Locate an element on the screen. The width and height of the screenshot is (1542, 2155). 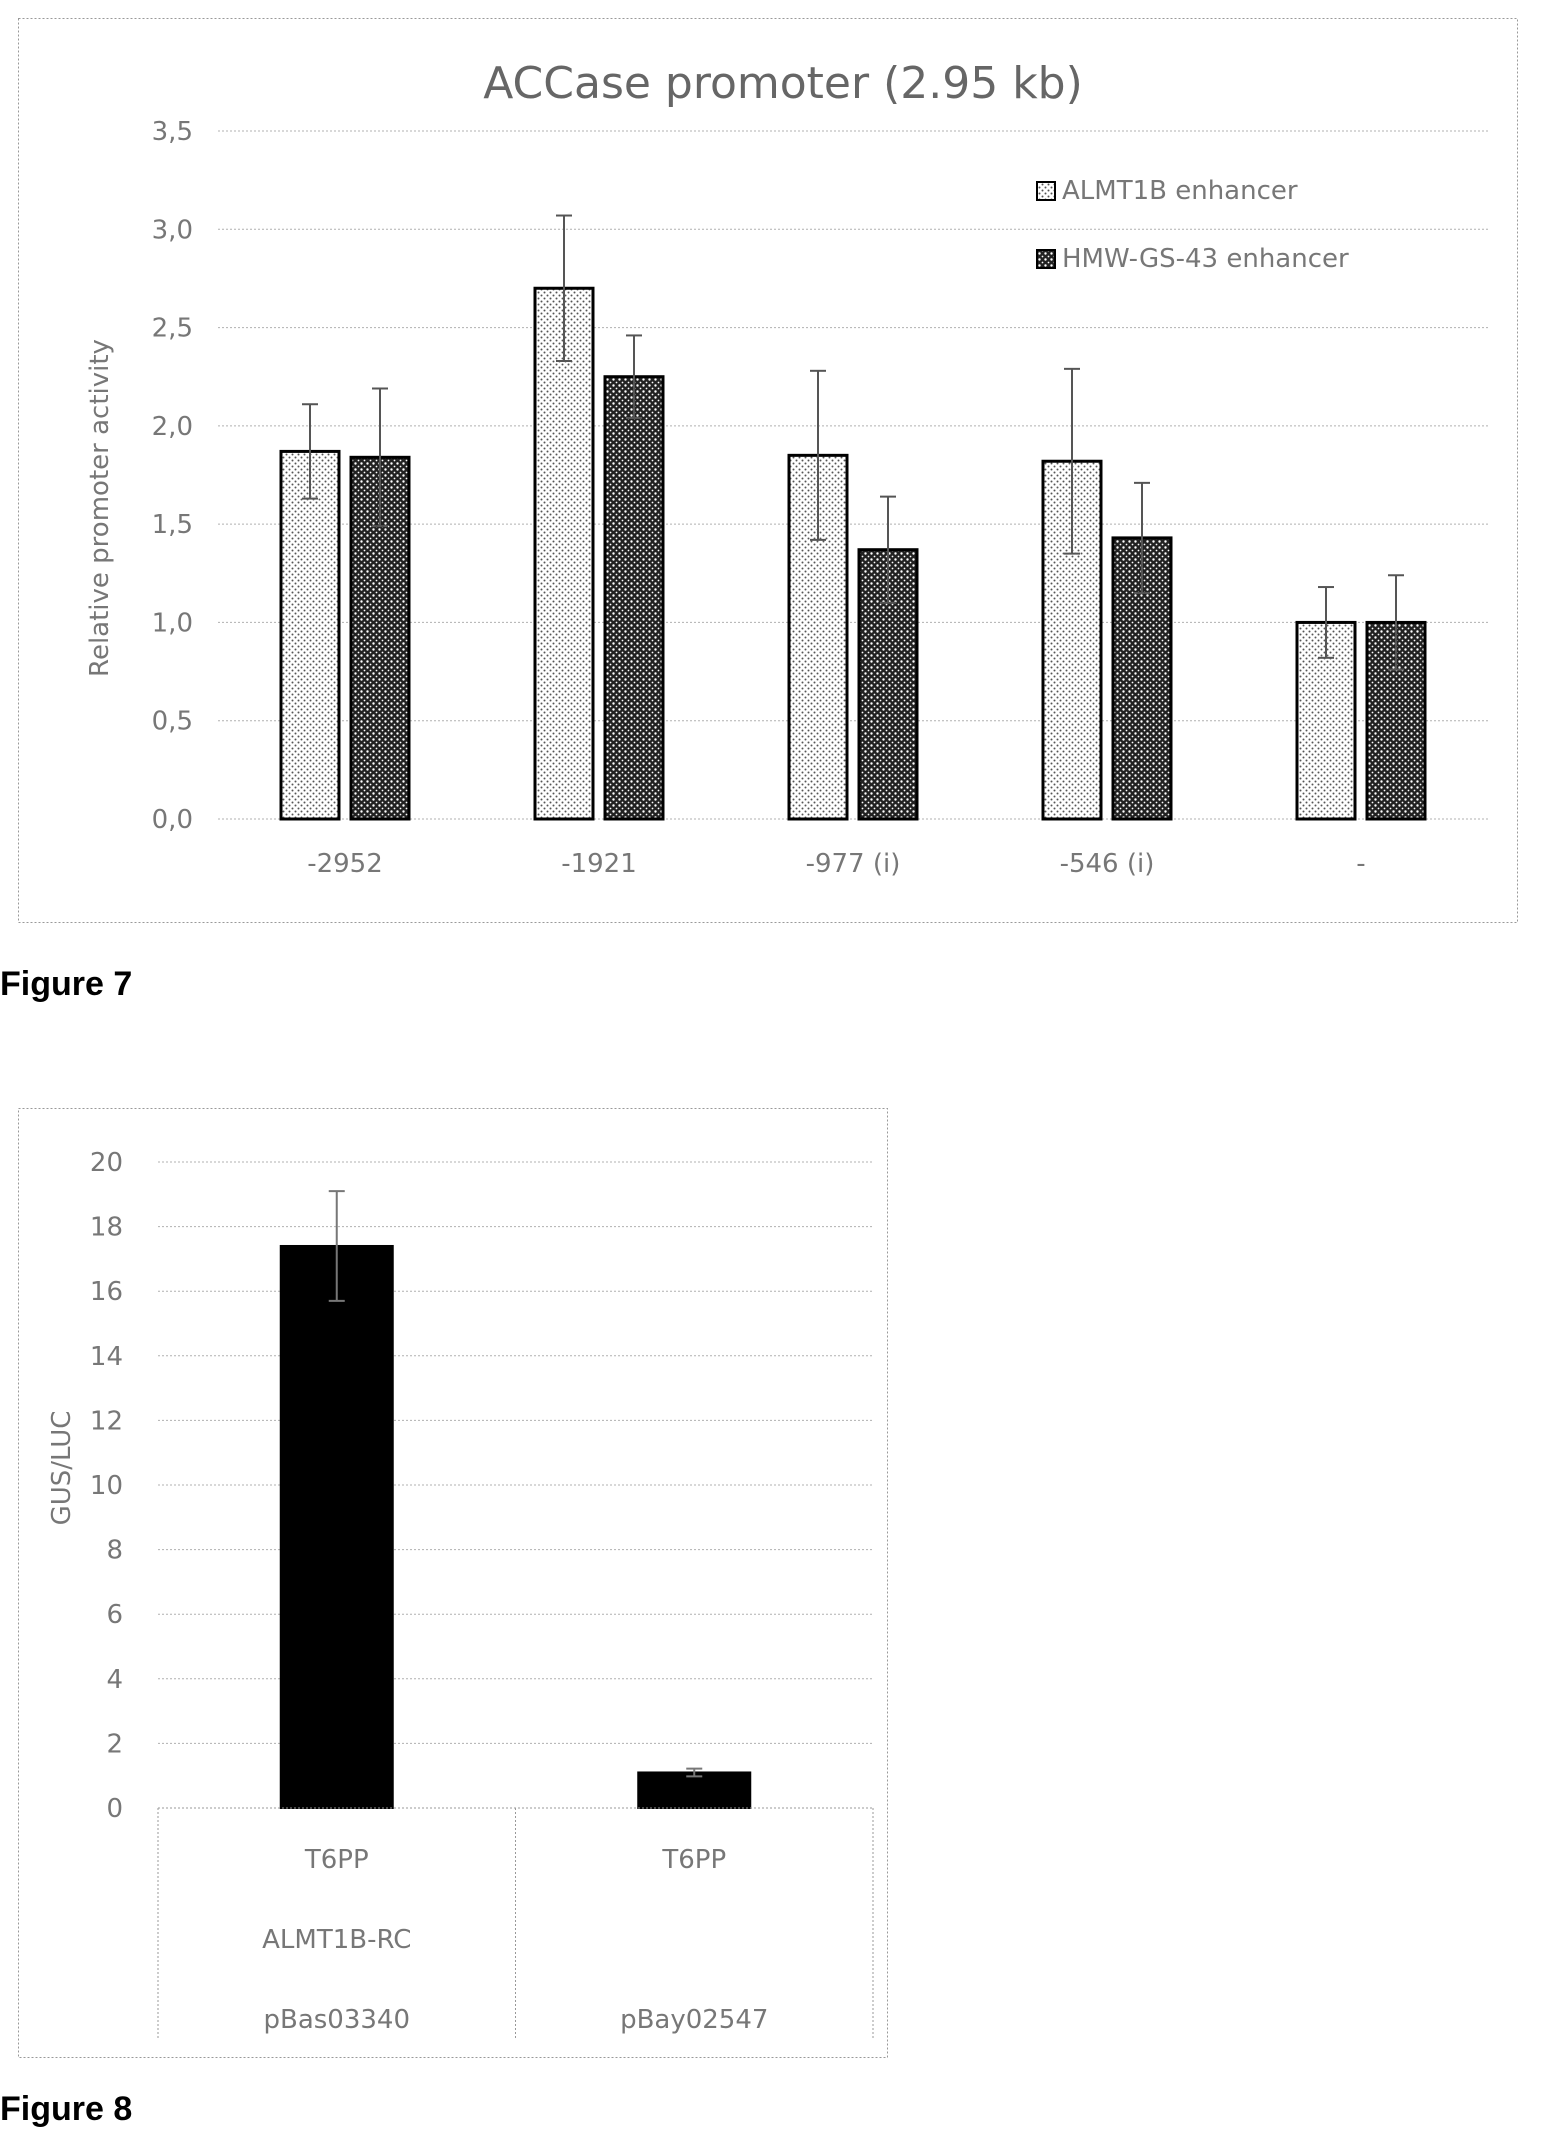
y-tick-label: 0 is located at coordinates (114, 1809).